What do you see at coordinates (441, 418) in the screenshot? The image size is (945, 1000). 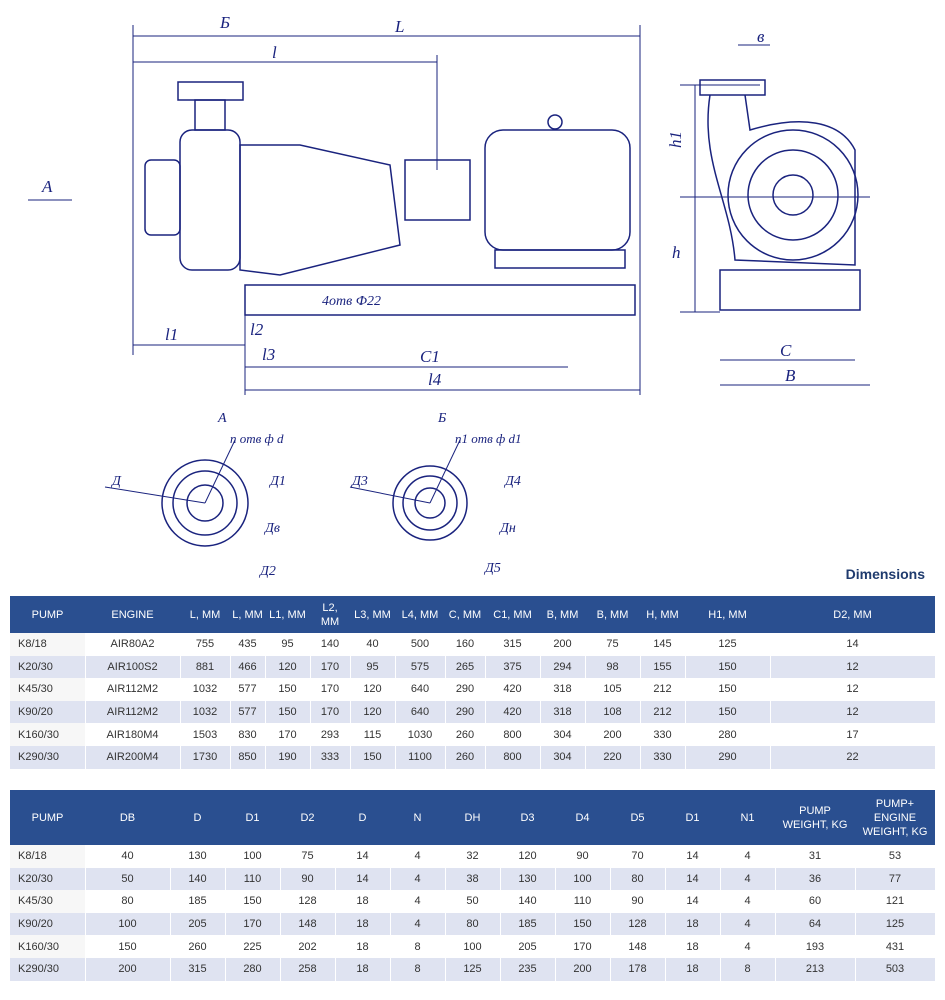 I see `label-view-b: Б` at bounding box center [441, 418].